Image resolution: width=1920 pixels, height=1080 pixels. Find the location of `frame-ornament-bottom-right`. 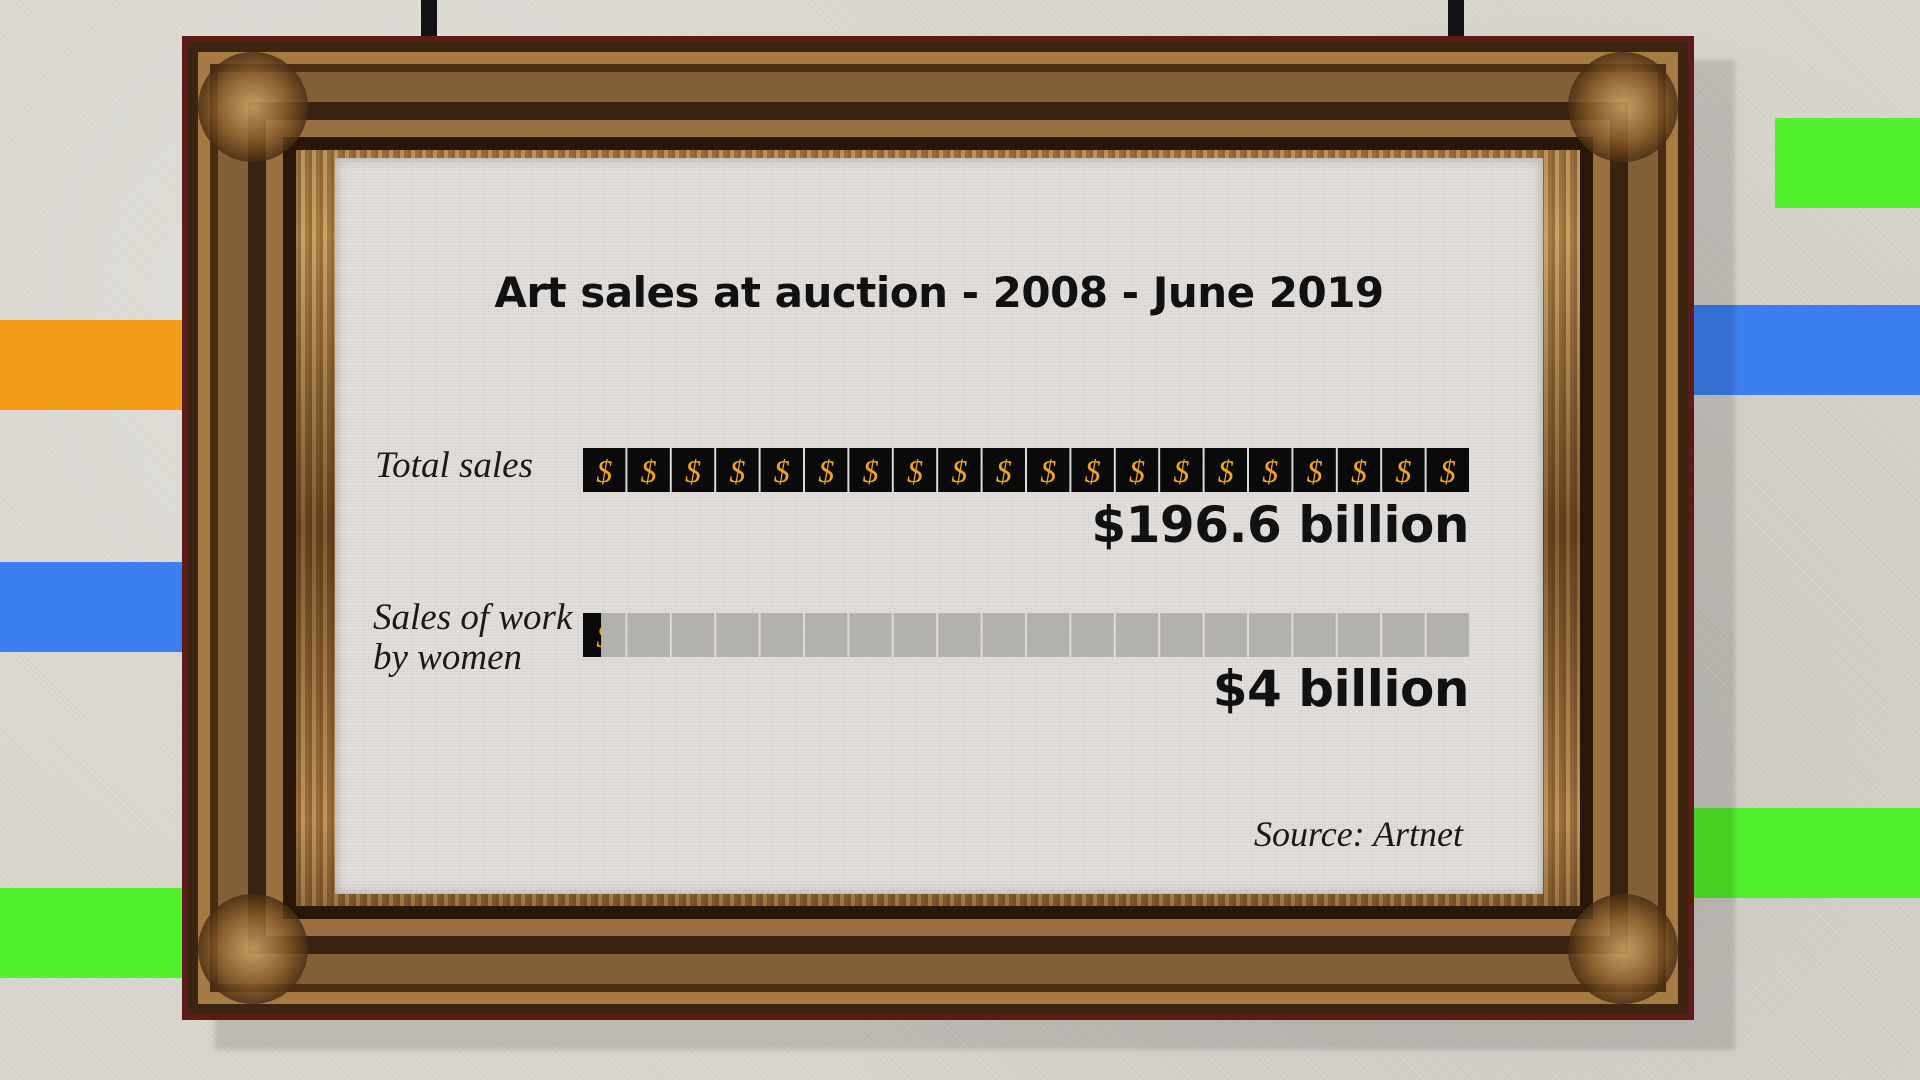

frame-ornament-bottom-right is located at coordinates (1623, 949).